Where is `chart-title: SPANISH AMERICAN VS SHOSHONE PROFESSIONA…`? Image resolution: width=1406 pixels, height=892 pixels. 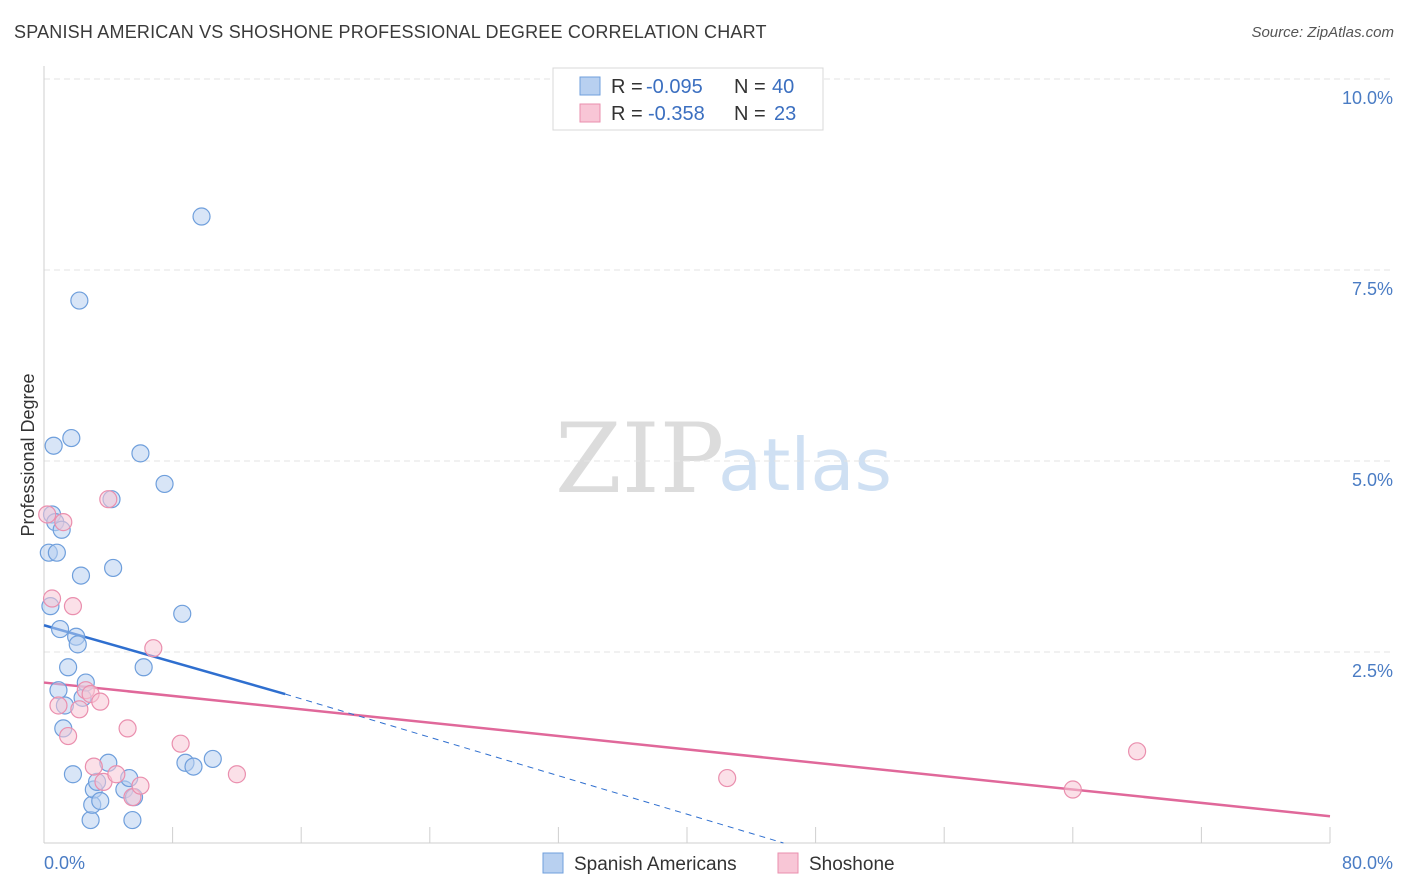 chart-title: SPANISH AMERICAN VS SHOSHONE PROFESSIONA… is located at coordinates (390, 32).